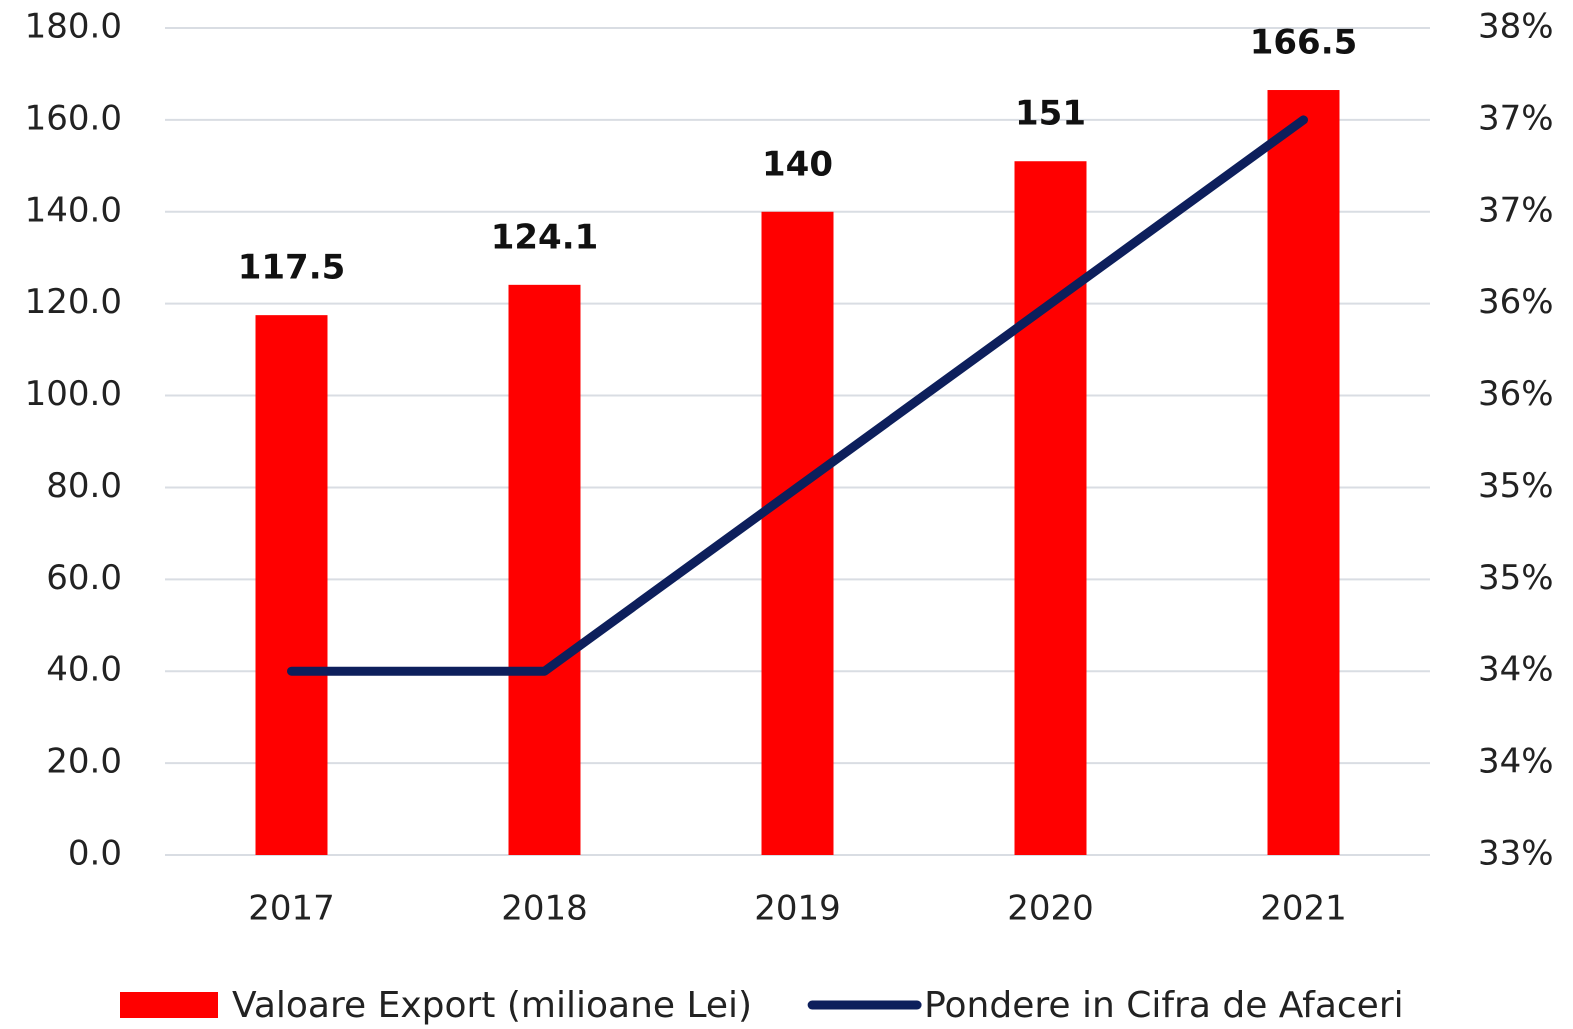 Image resolution: width=1573 pixels, height=1029 pixels. Describe the element at coordinates (73, 118) in the screenshot. I see `y-tick-label: 160.0` at that location.